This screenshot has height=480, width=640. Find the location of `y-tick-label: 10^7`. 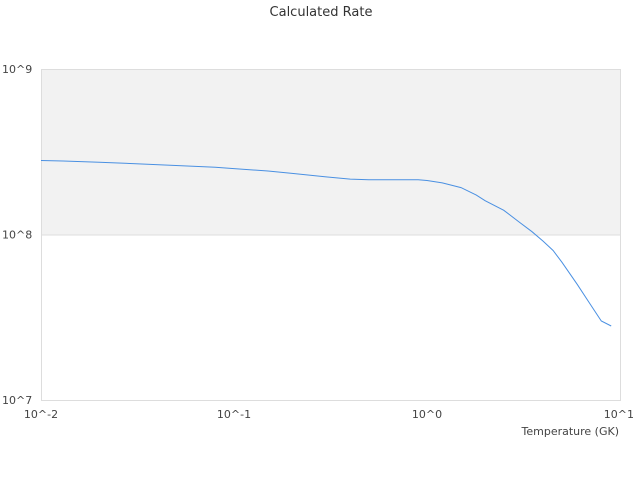

y-tick-label: 10^7 is located at coordinates (17, 400).